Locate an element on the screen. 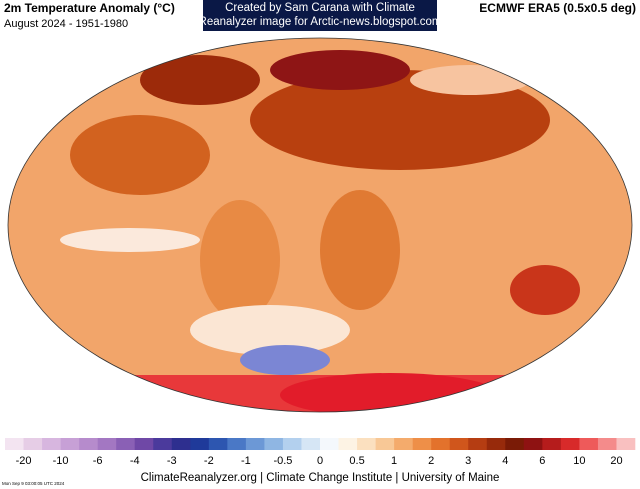  colorbar-label: 10 is located at coordinates (579, 461).